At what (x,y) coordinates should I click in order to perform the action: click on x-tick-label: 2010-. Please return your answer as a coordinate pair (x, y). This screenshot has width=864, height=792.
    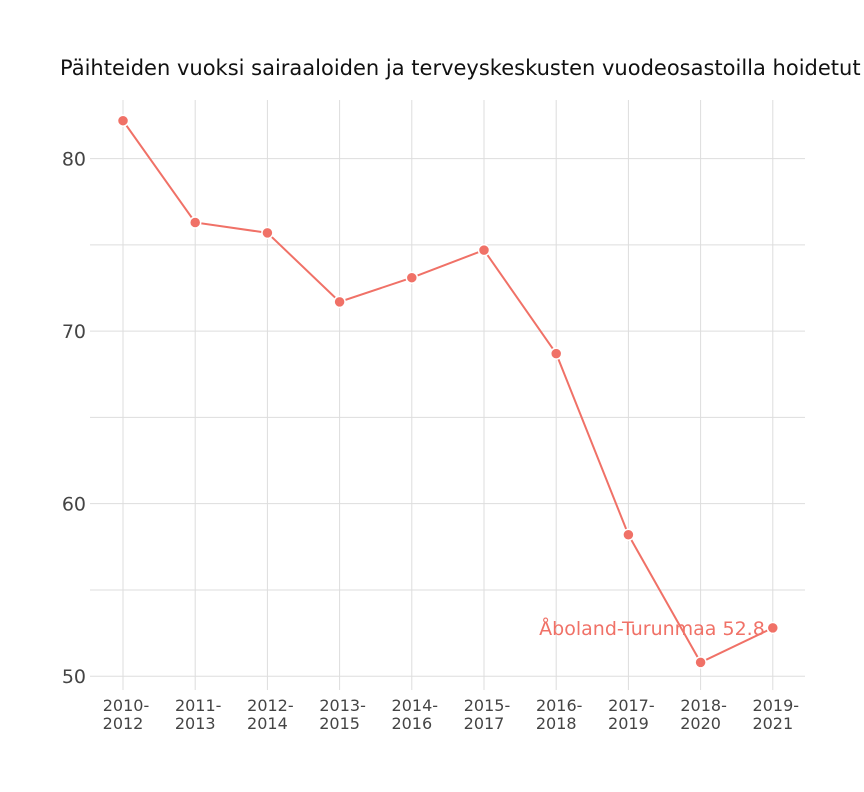
    Looking at the image, I should click on (126, 705).